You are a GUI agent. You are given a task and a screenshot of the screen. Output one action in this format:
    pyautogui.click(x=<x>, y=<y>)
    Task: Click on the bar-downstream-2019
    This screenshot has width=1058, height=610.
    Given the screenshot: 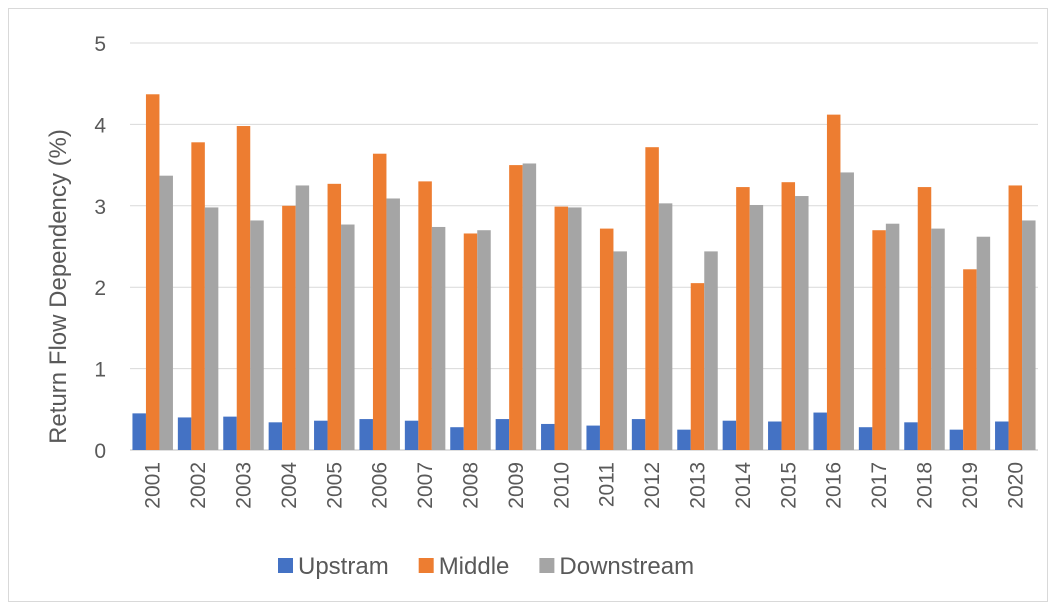 What is the action you would take?
    pyautogui.click(x=983, y=343)
    